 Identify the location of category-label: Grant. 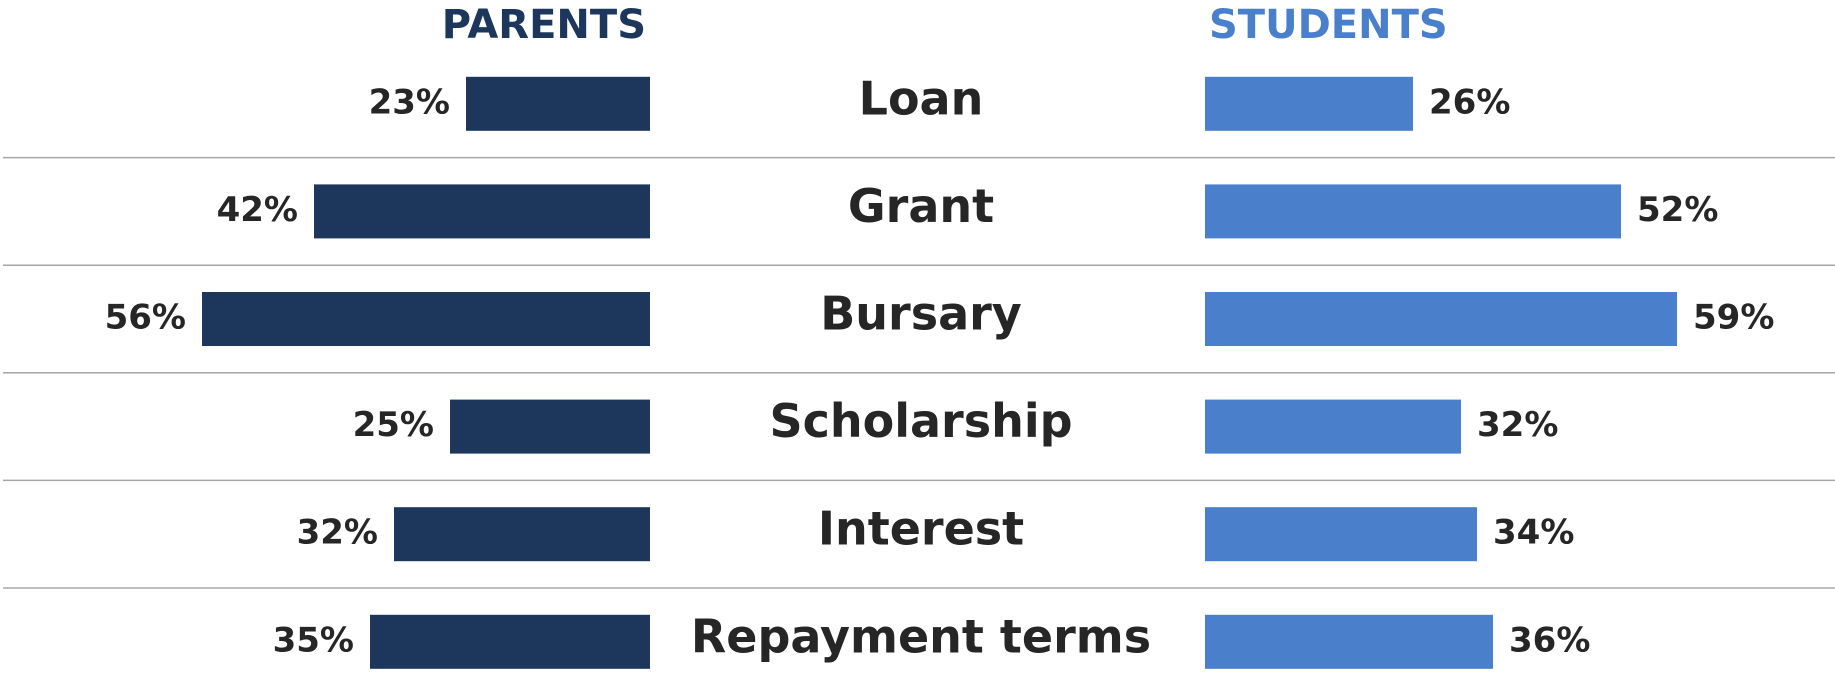
(921, 206).